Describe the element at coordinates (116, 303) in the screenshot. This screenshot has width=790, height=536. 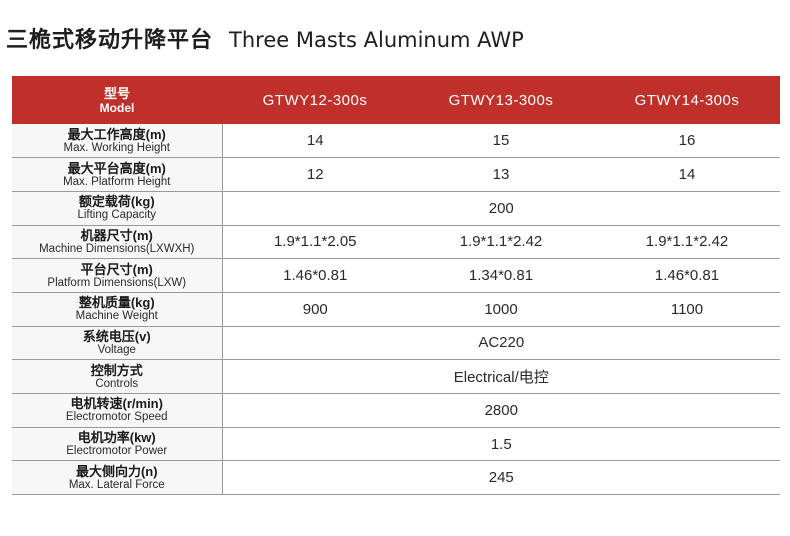
I see `spec-label-zh: 整机质量(kg)` at that location.